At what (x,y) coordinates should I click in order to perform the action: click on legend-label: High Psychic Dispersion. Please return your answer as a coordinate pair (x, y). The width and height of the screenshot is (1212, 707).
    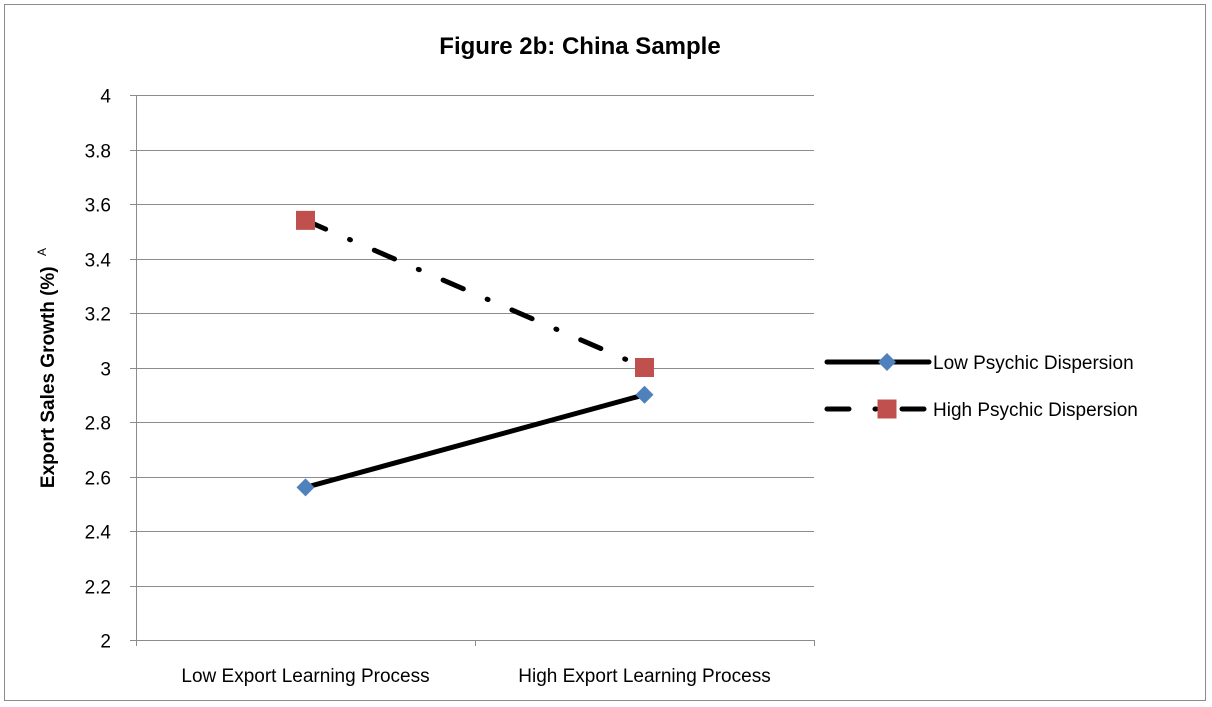
    Looking at the image, I should click on (1035, 410).